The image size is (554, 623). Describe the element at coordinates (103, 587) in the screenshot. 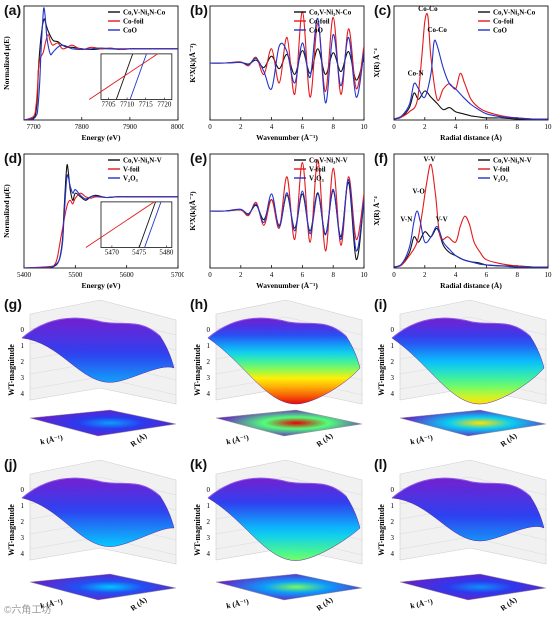

I see `floor-projection-j` at that location.